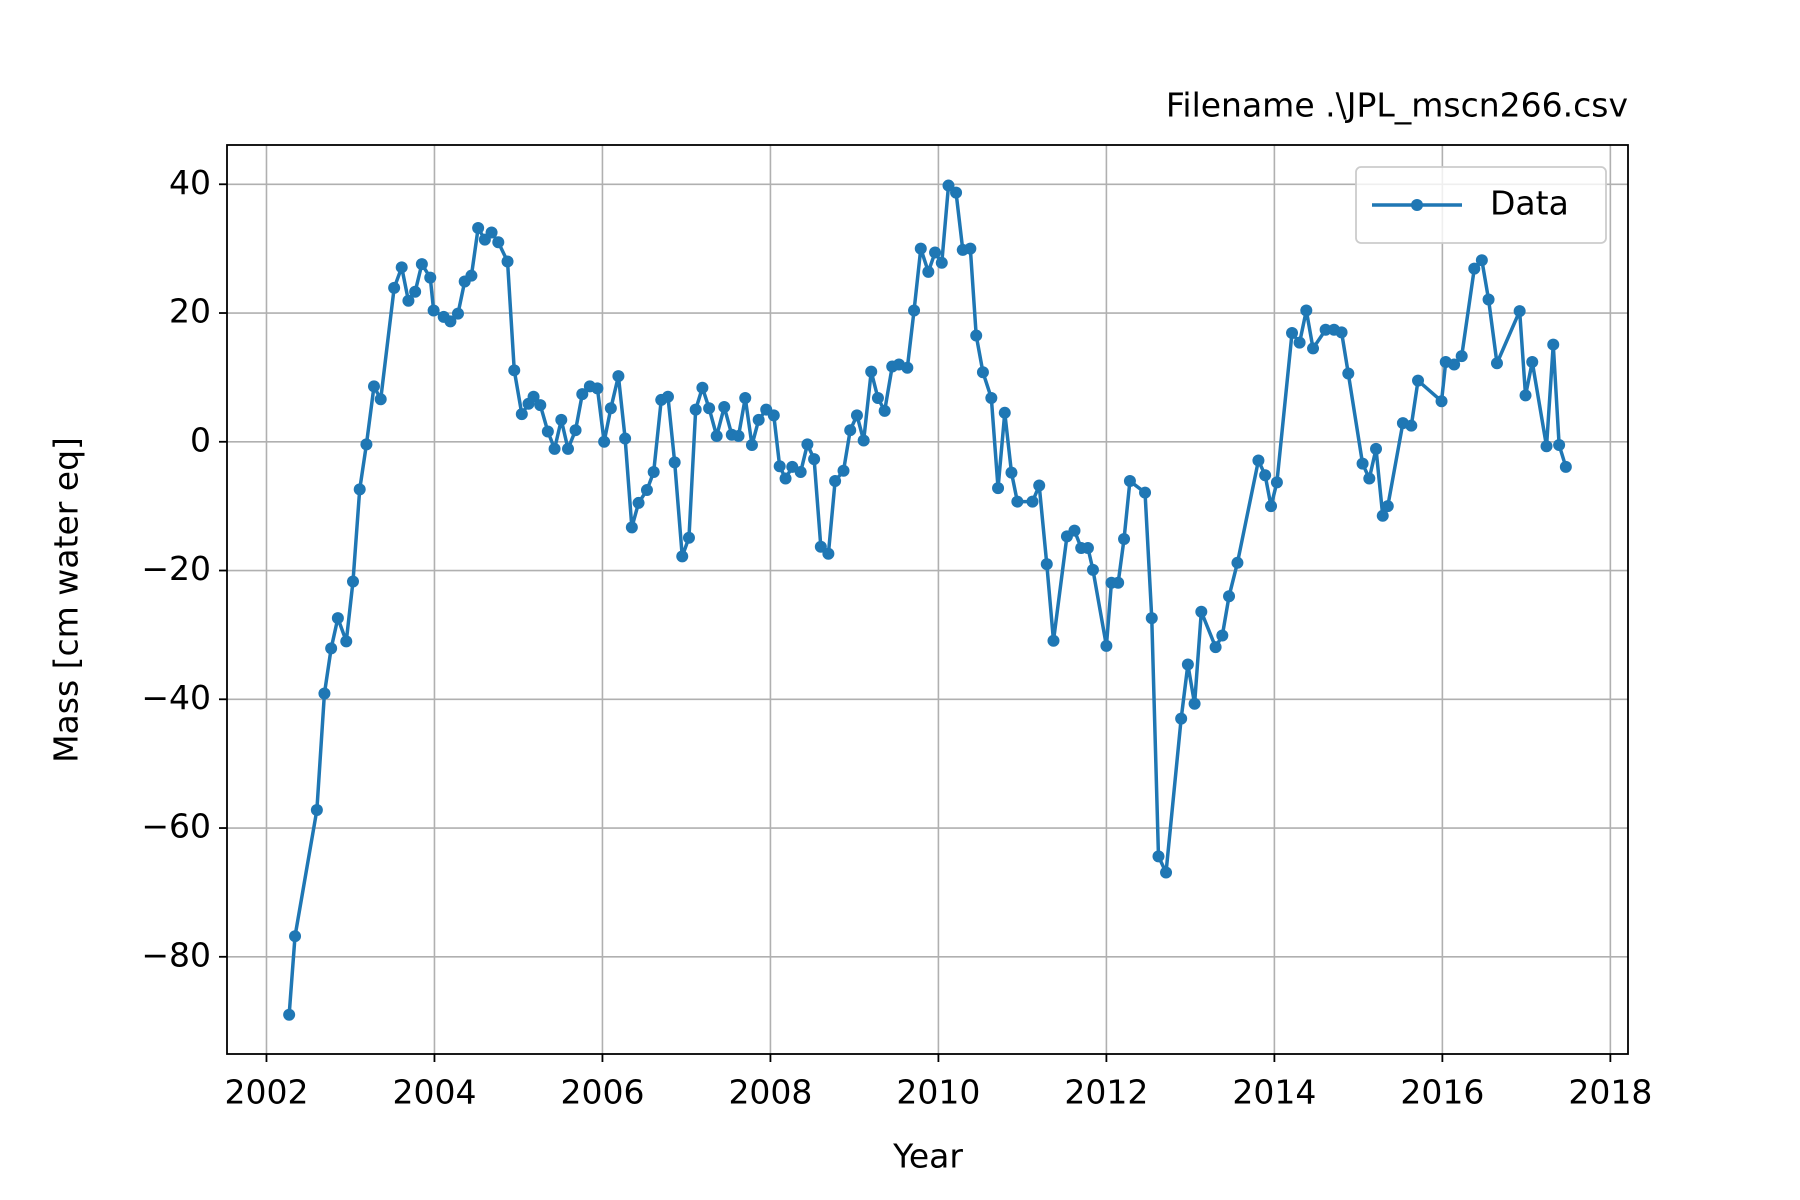  What do you see at coordinates (176, 826) in the screenshot?
I see `y-tick-label: −60` at bounding box center [176, 826].